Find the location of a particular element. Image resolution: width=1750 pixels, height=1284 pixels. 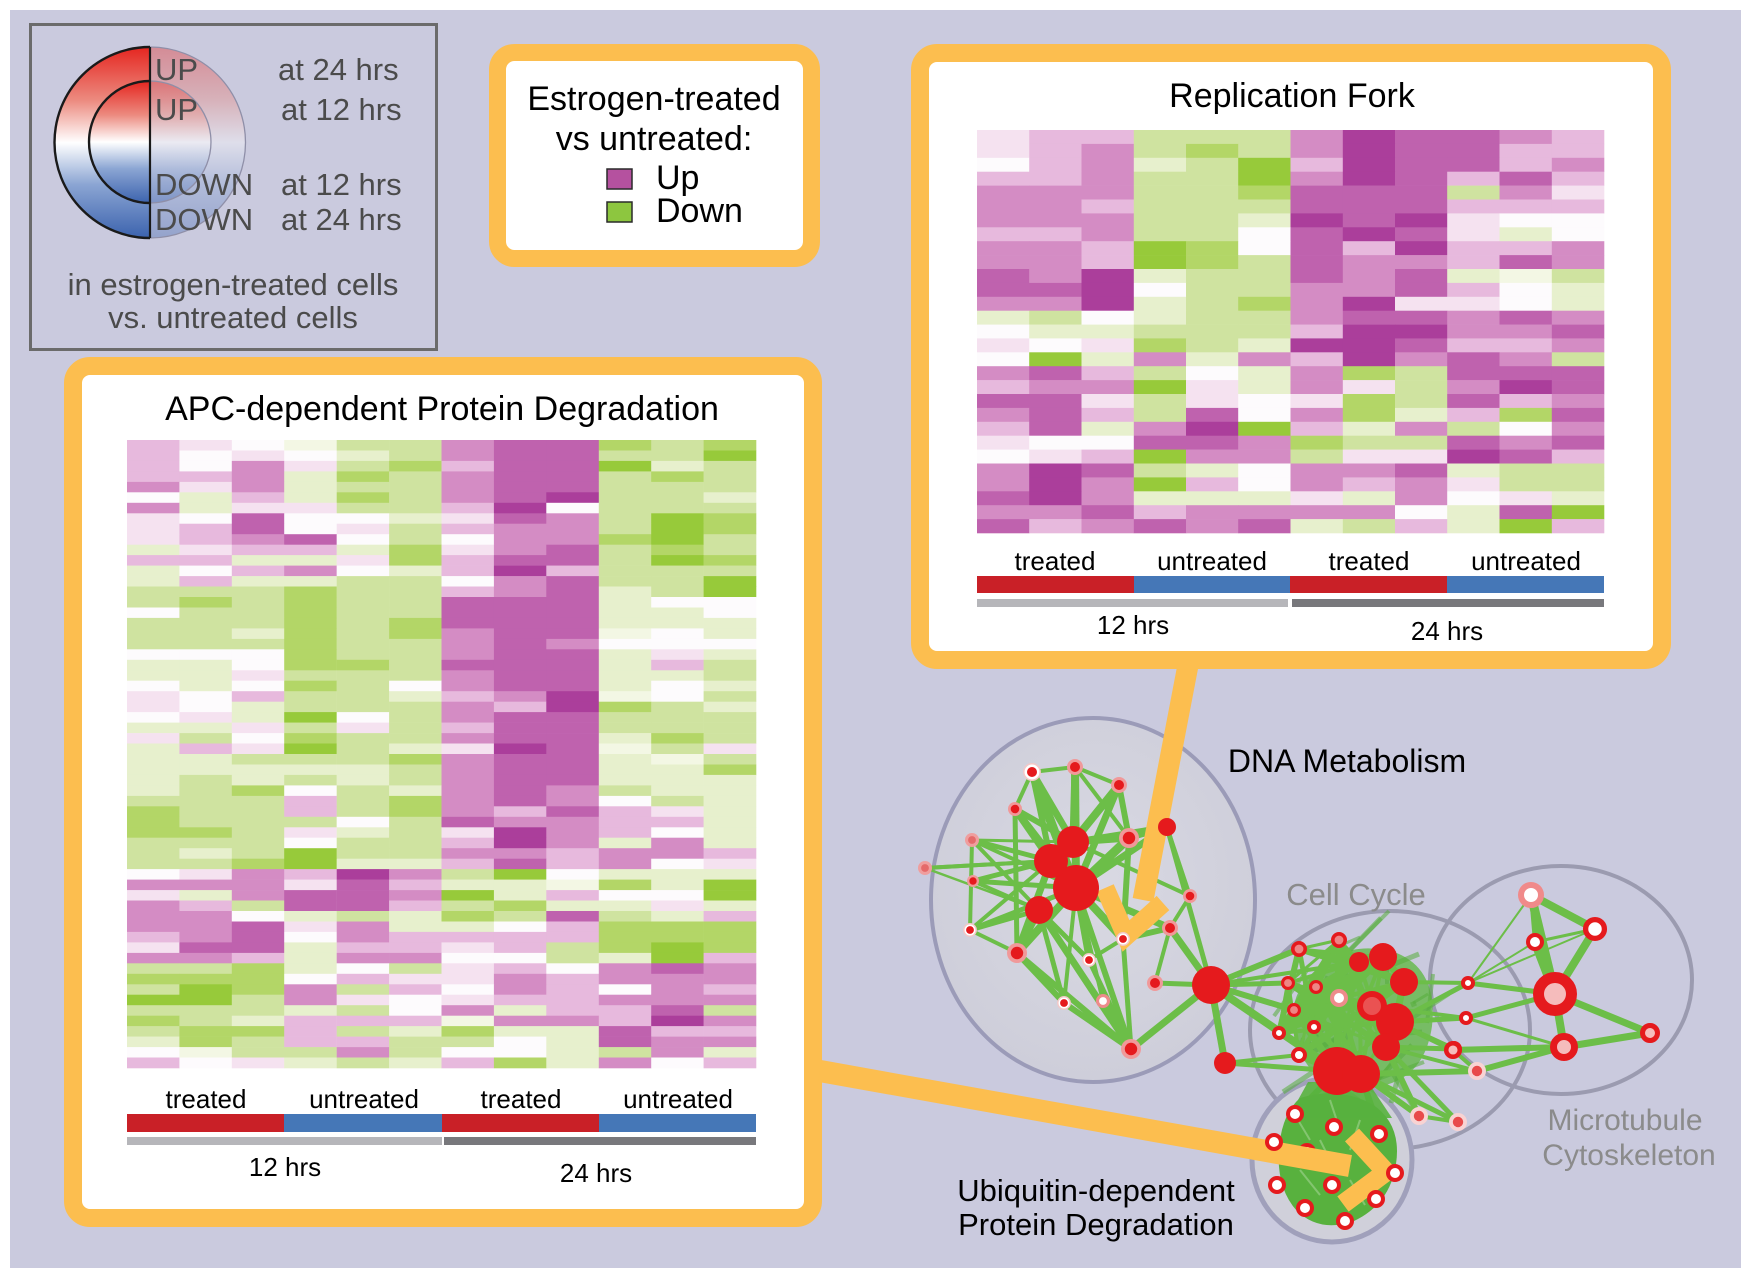

svg-text: in estrogen-treated cells is located at coordinates (233, 284).